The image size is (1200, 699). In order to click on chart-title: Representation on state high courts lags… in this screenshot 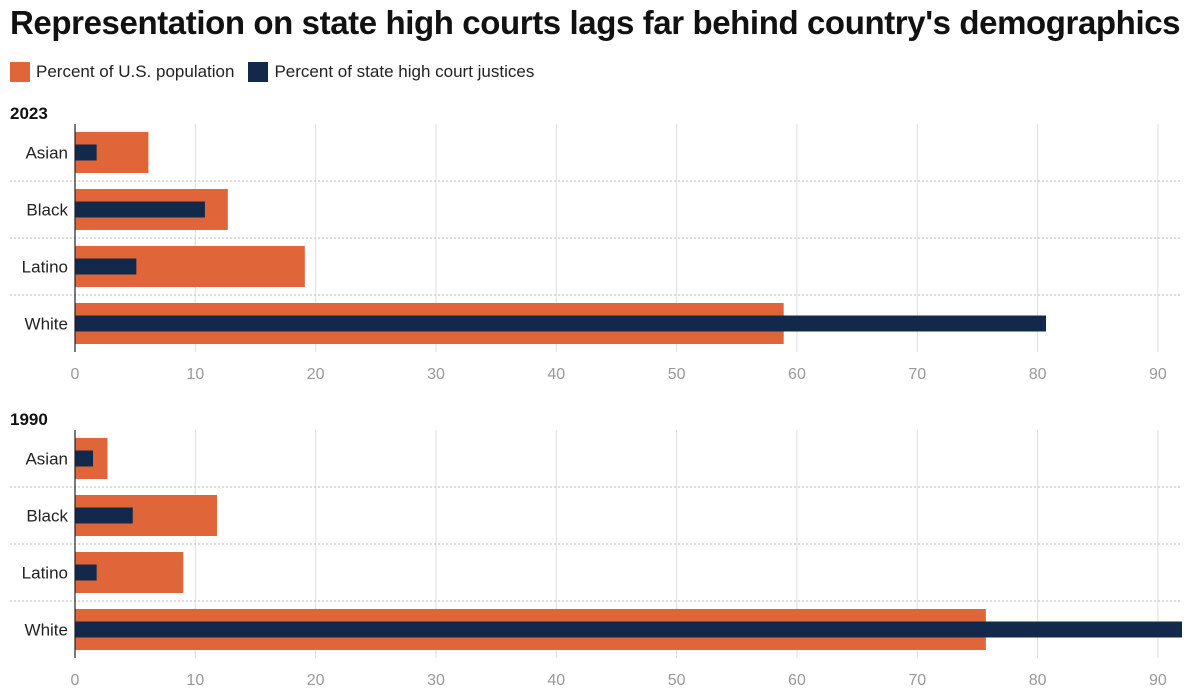, I will do `click(595, 22)`.